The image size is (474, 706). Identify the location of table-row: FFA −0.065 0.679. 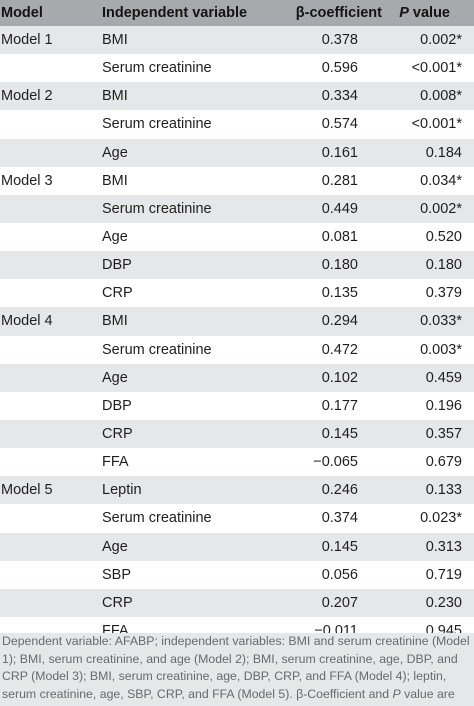
(237, 462).